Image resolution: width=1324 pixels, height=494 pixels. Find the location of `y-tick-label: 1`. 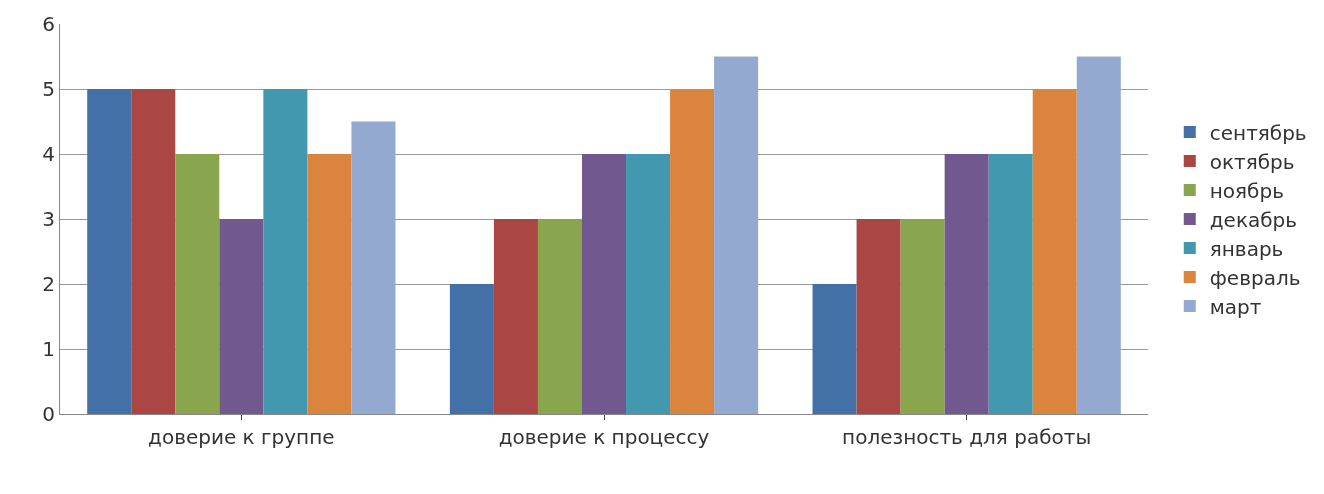

y-tick-label: 1 is located at coordinates (48, 349).